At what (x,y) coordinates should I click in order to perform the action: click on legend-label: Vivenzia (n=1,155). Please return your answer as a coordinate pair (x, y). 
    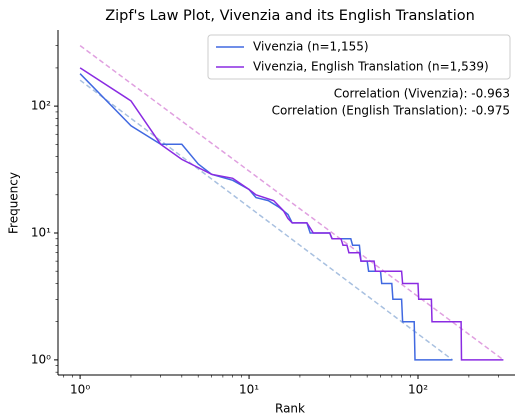
    Looking at the image, I should click on (311, 47).